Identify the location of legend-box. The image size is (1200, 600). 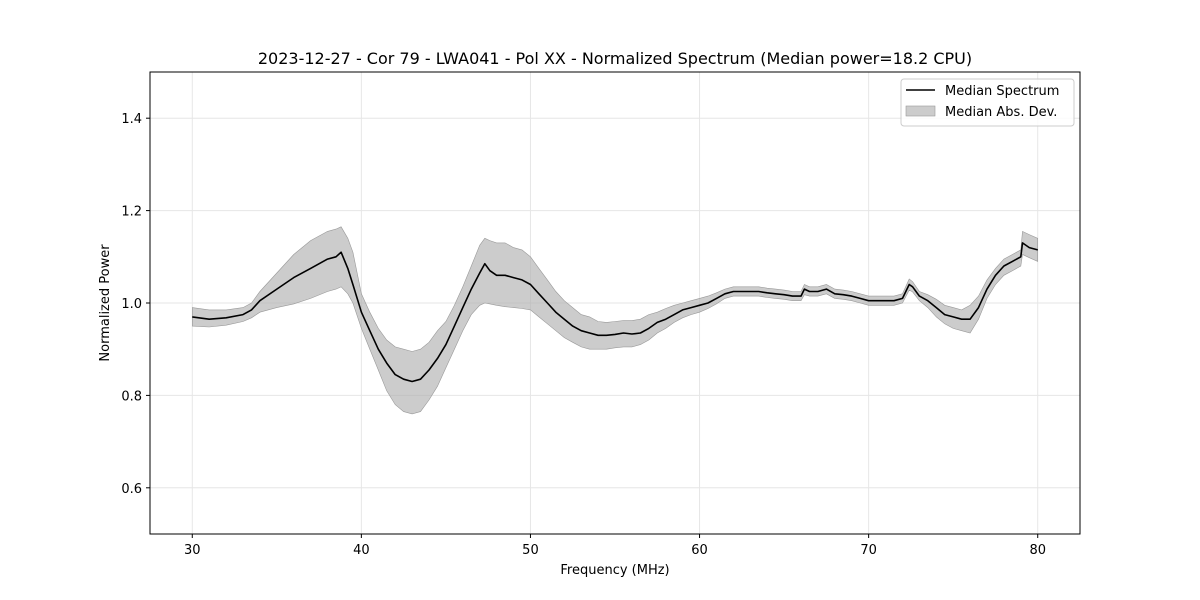
(987, 102).